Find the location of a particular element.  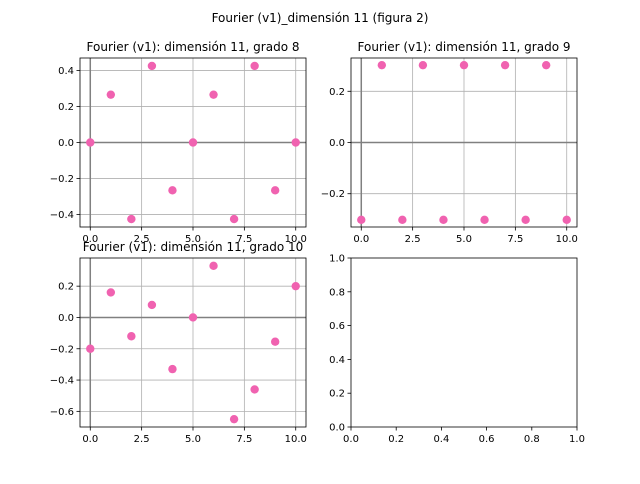

y-tick-label: 0.6 is located at coordinates (337, 326).